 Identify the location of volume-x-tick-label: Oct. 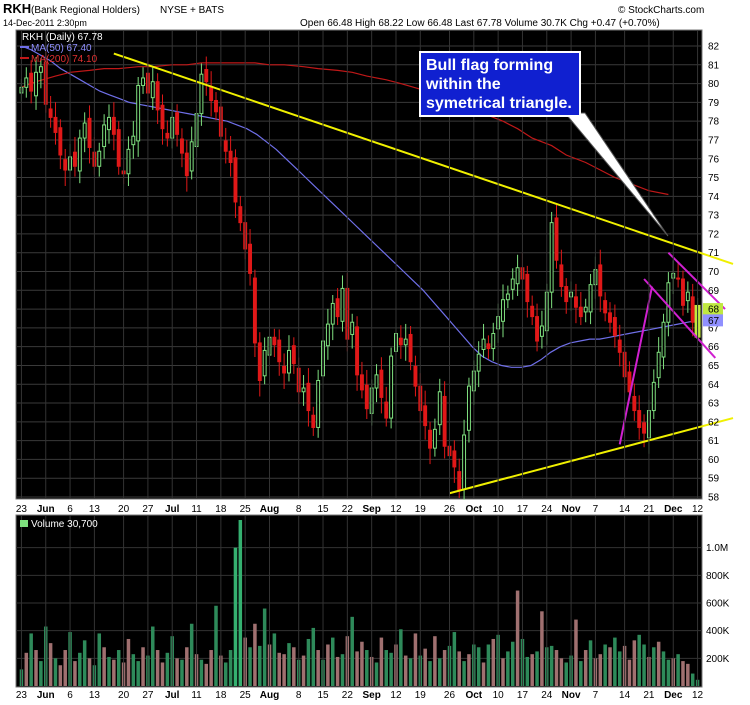
(473, 695).